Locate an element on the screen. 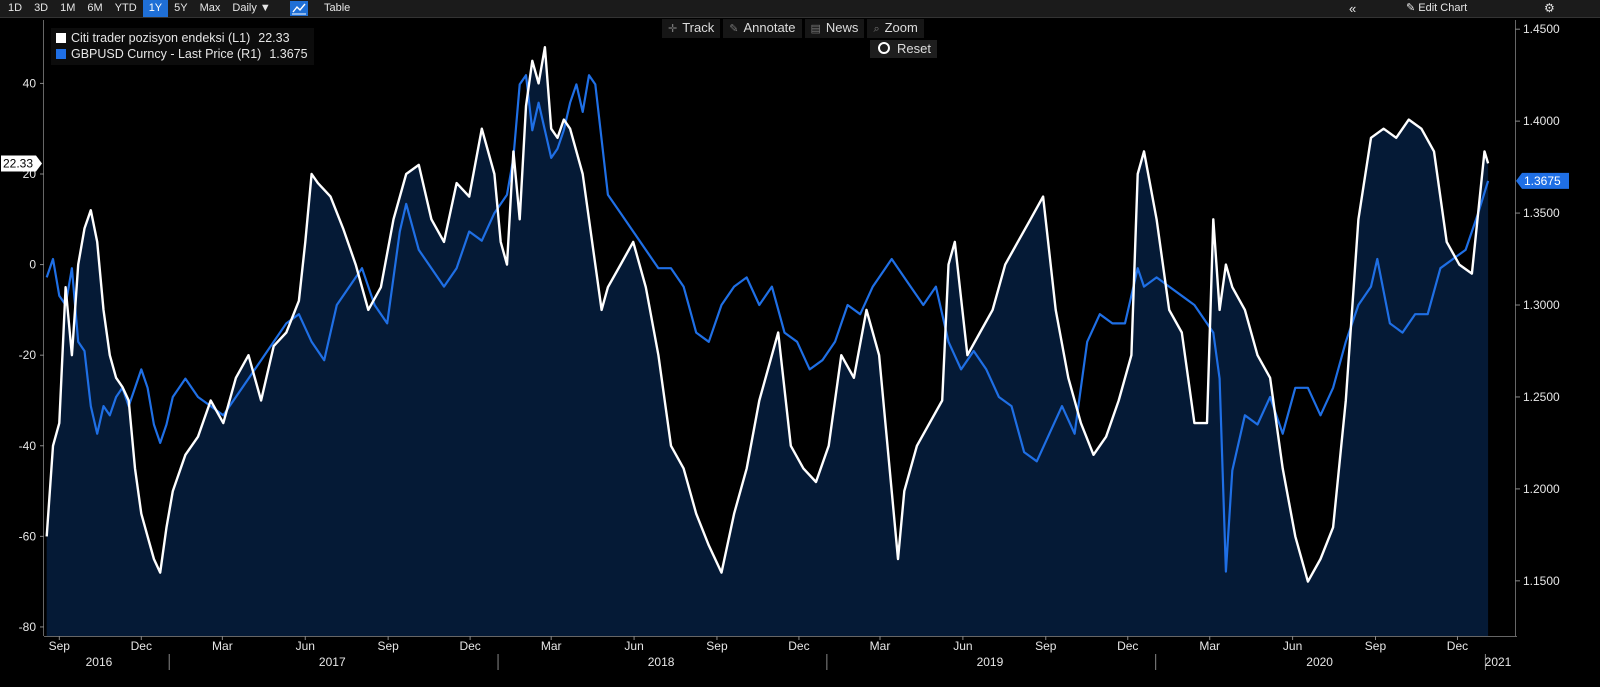 The image size is (1600, 687). news-label: News is located at coordinates (842, 27).